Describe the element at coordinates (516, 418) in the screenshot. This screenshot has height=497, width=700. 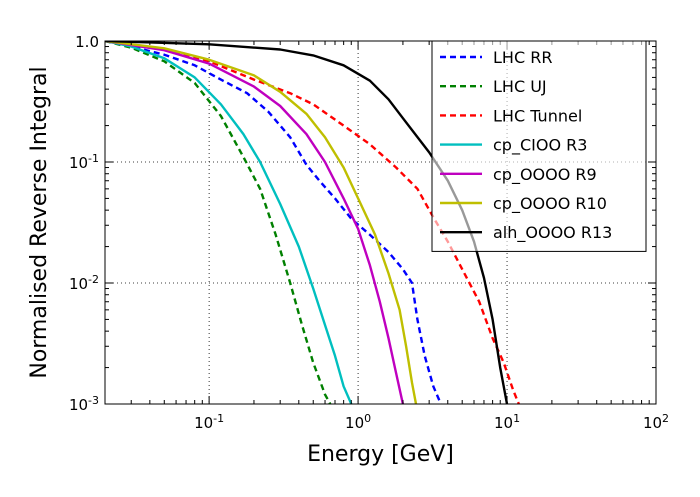
I see `x-tick-exponent: 1` at that location.